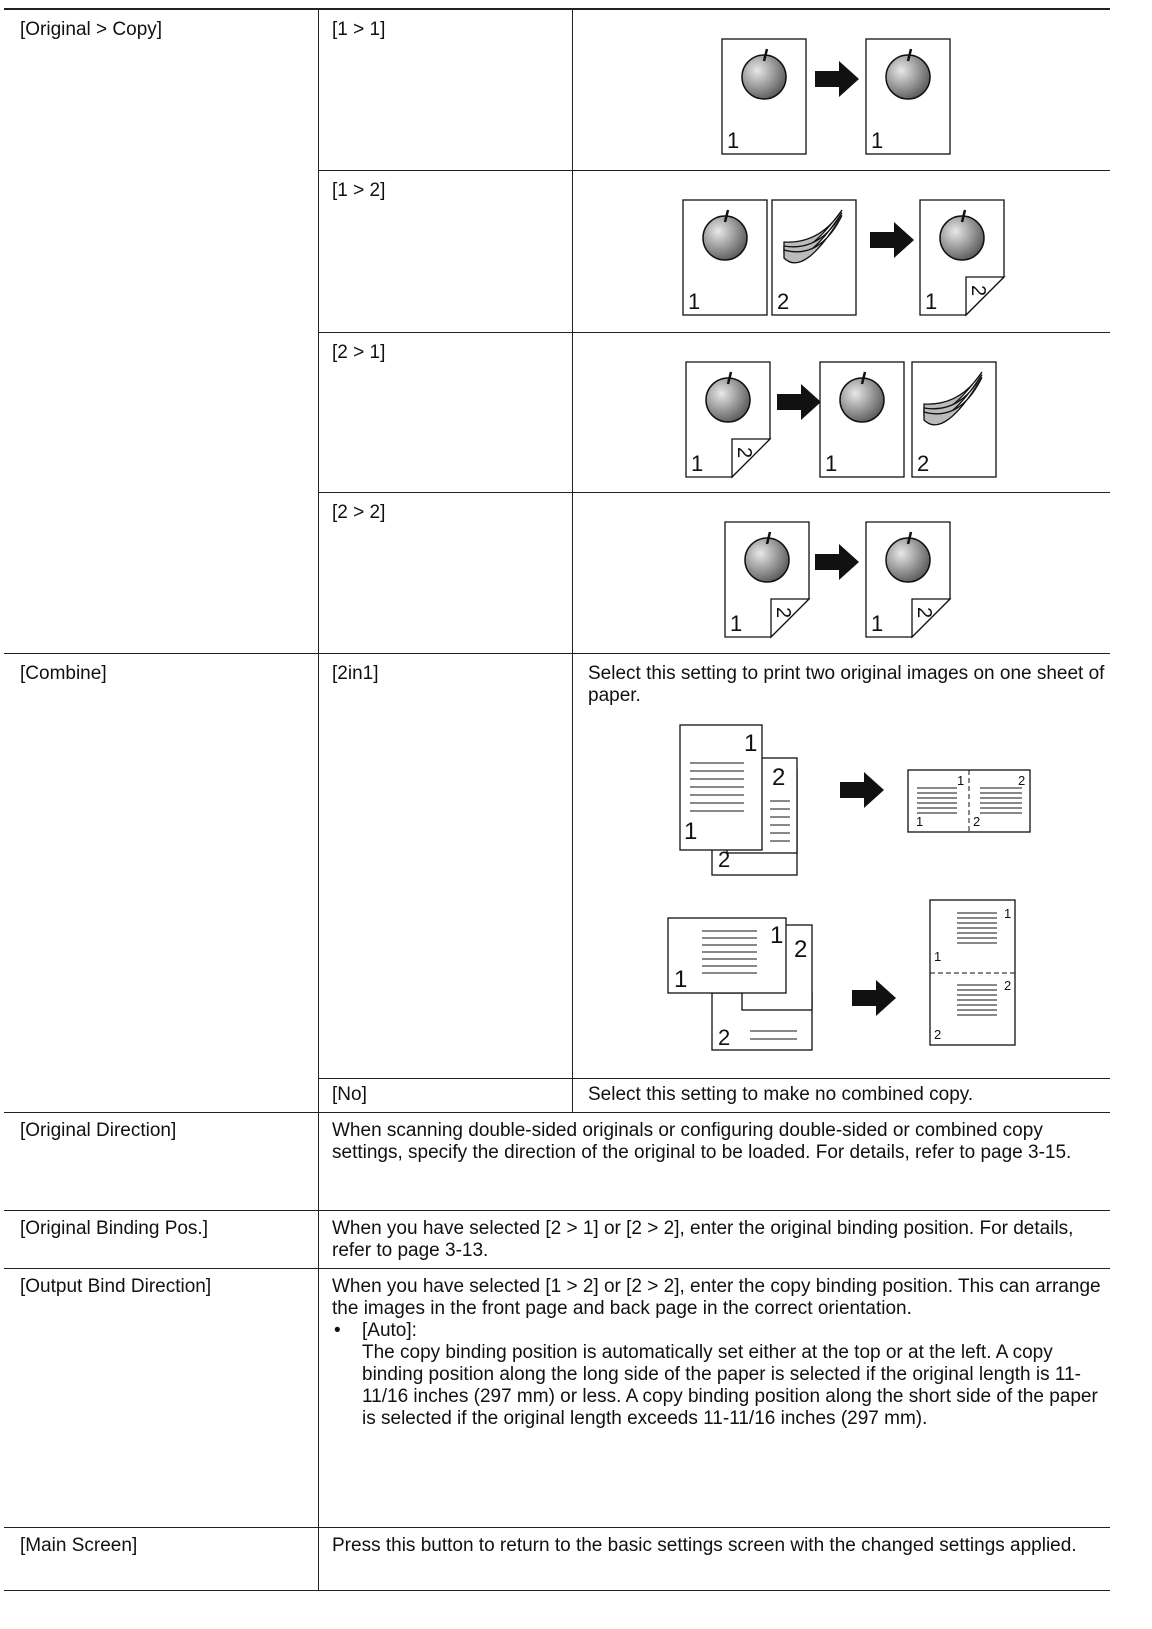 The height and width of the screenshot is (1629, 1152). What do you see at coordinates (114, 1228) in the screenshot?
I see `setting-name: [Original Binding Pos.]` at bounding box center [114, 1228].